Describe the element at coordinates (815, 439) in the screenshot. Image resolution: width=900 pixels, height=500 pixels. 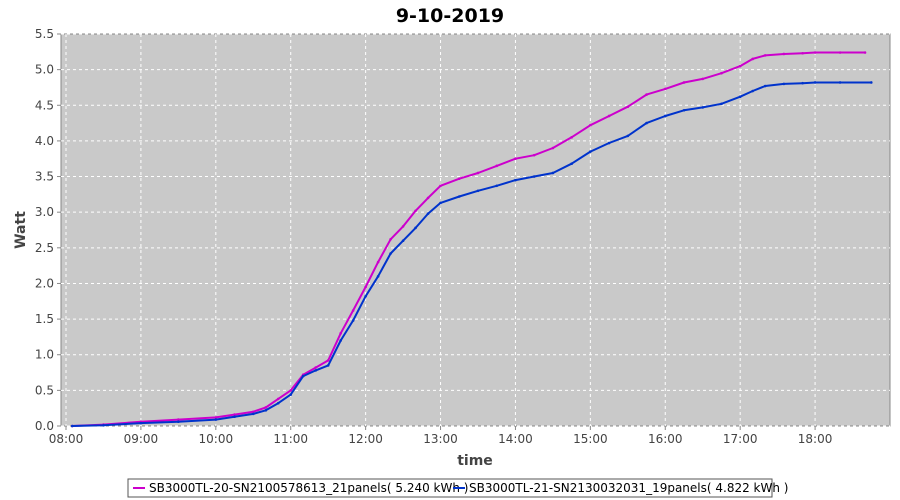
I see `x-tick-label: 18:00` at that location.